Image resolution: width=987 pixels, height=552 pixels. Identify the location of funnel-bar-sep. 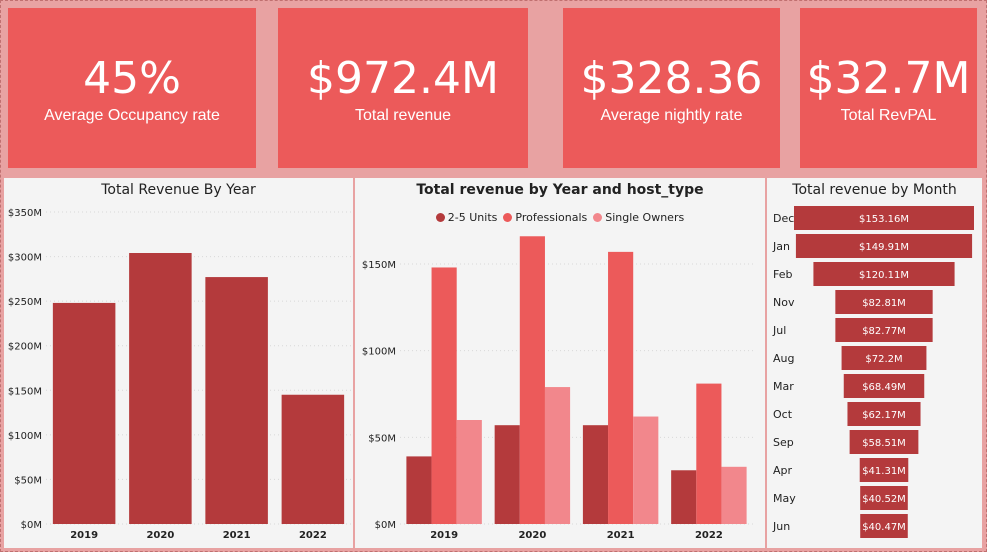
(884, 442).